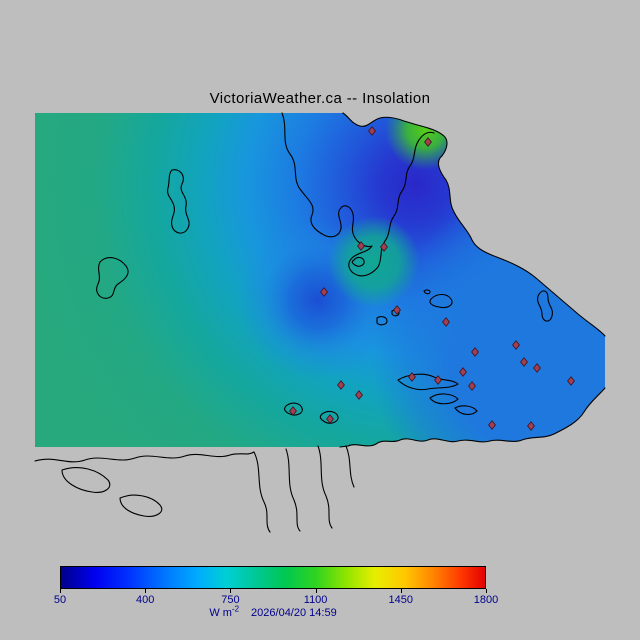 Image resolution: width=640 pixels, height=640 pixels. What do you see at coordinates (486, 600) in the screenshot?
I see `colorbar-tick-label: 1800` at bounding box center [486, 600].